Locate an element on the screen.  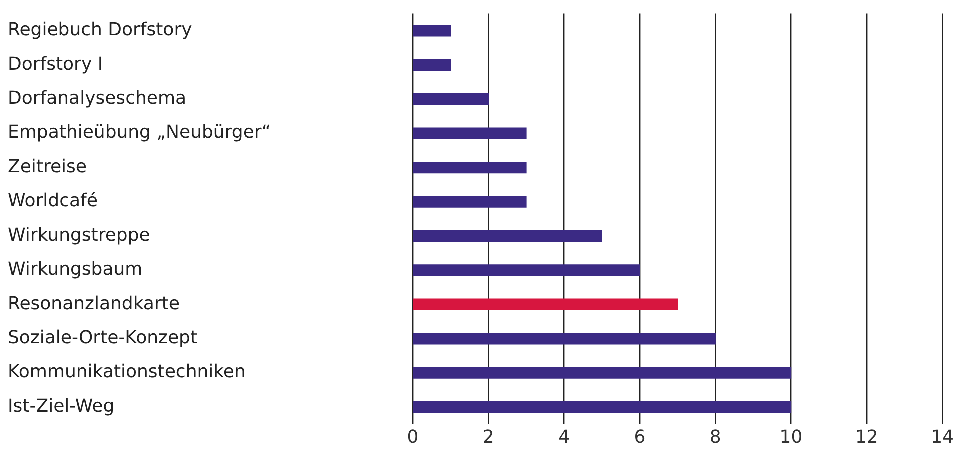
x-tick-label: 10 is located at coordinates (791, 437).